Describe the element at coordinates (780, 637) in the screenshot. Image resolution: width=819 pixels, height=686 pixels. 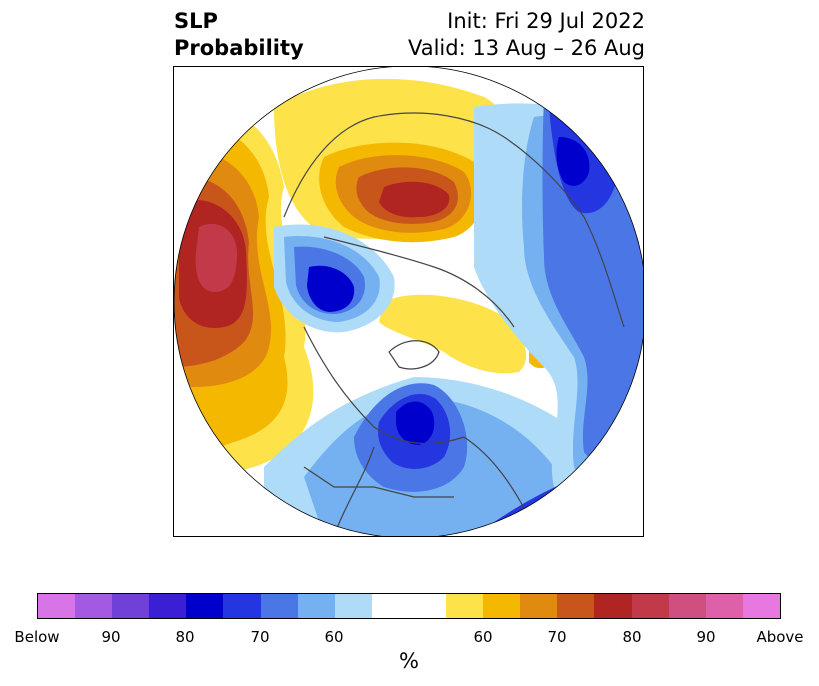
I see `colorbar-label-above: Above` at that location.